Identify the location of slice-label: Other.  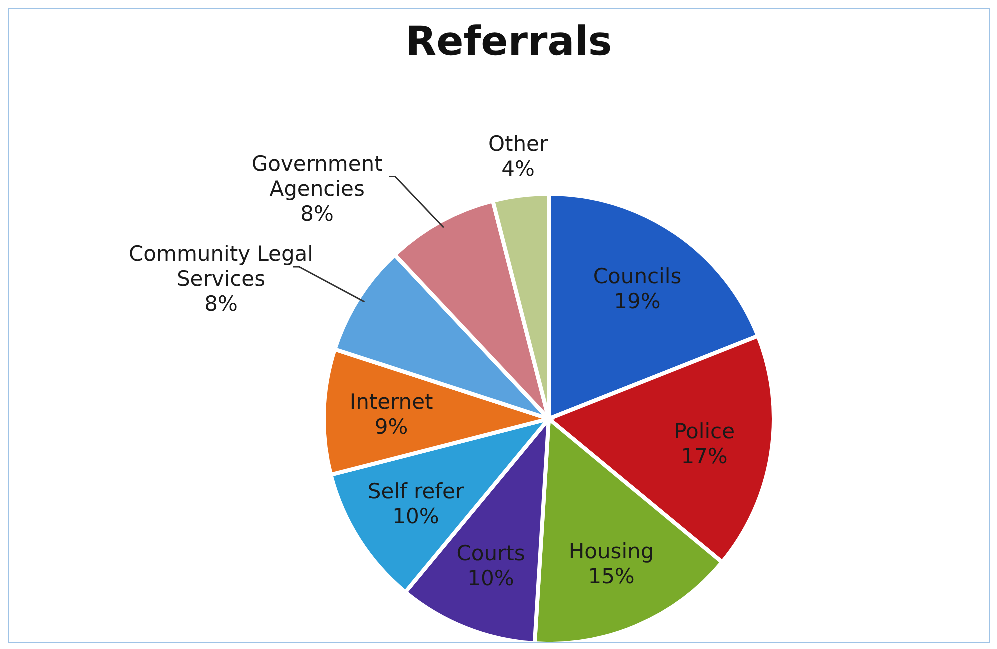
(518, 144).